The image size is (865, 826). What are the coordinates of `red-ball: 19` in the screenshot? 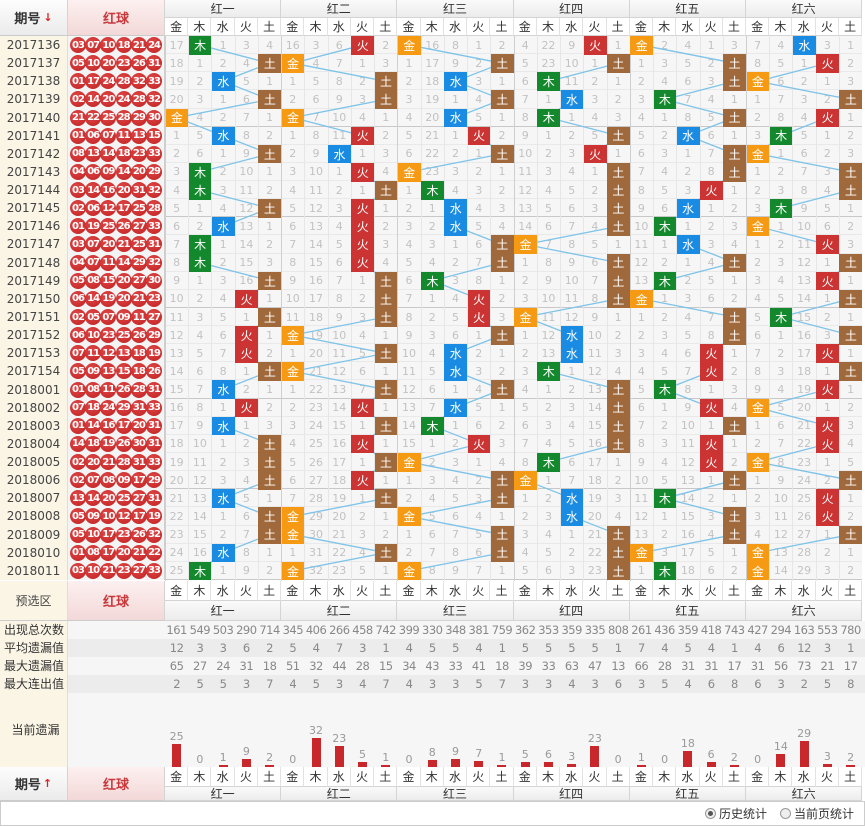 It's located at (108, 443).